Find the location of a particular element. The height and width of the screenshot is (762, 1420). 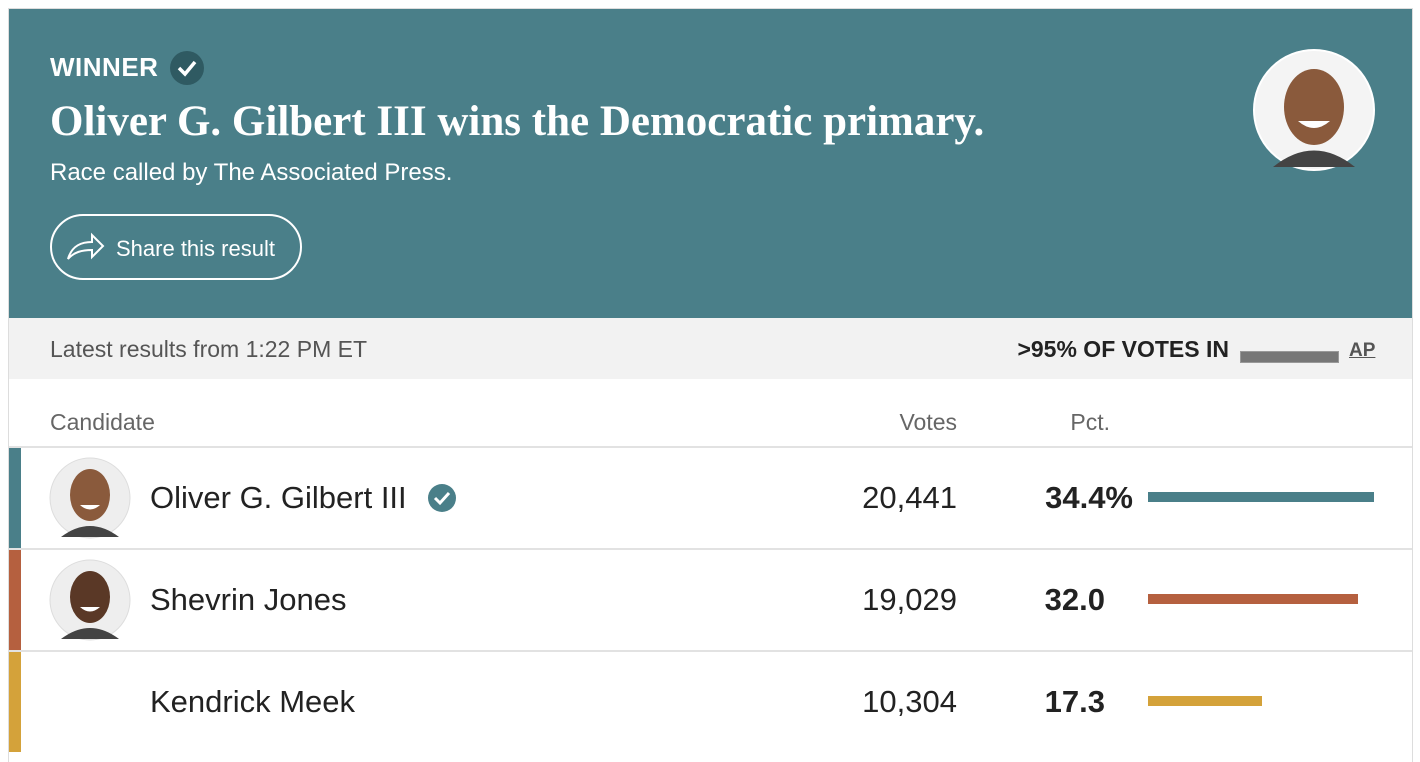

column-header: Votes is located at coordinates (928, 422).